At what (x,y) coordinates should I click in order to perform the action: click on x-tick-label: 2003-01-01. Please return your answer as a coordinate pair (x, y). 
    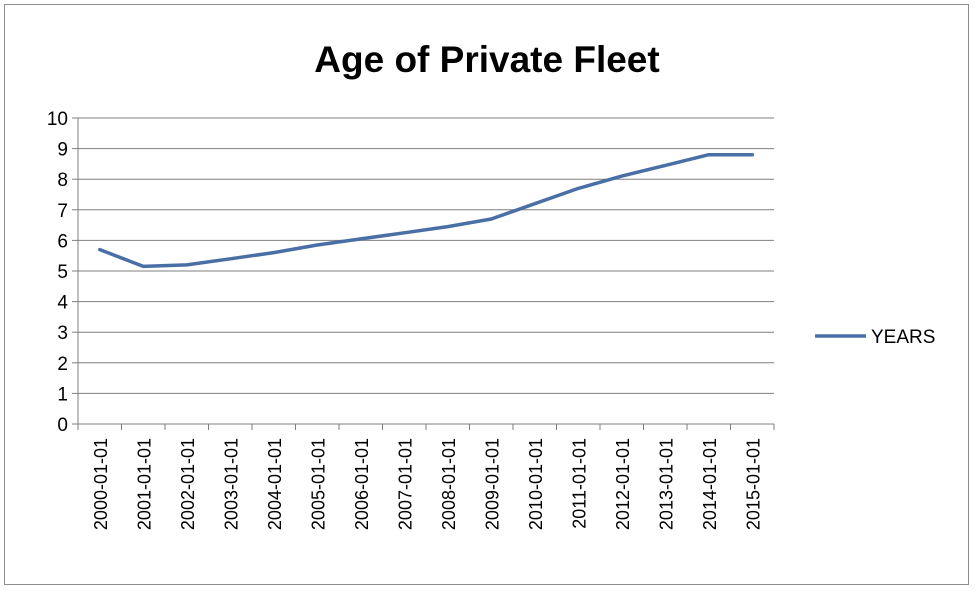
    Looking at the image, I should click on (231, 484).